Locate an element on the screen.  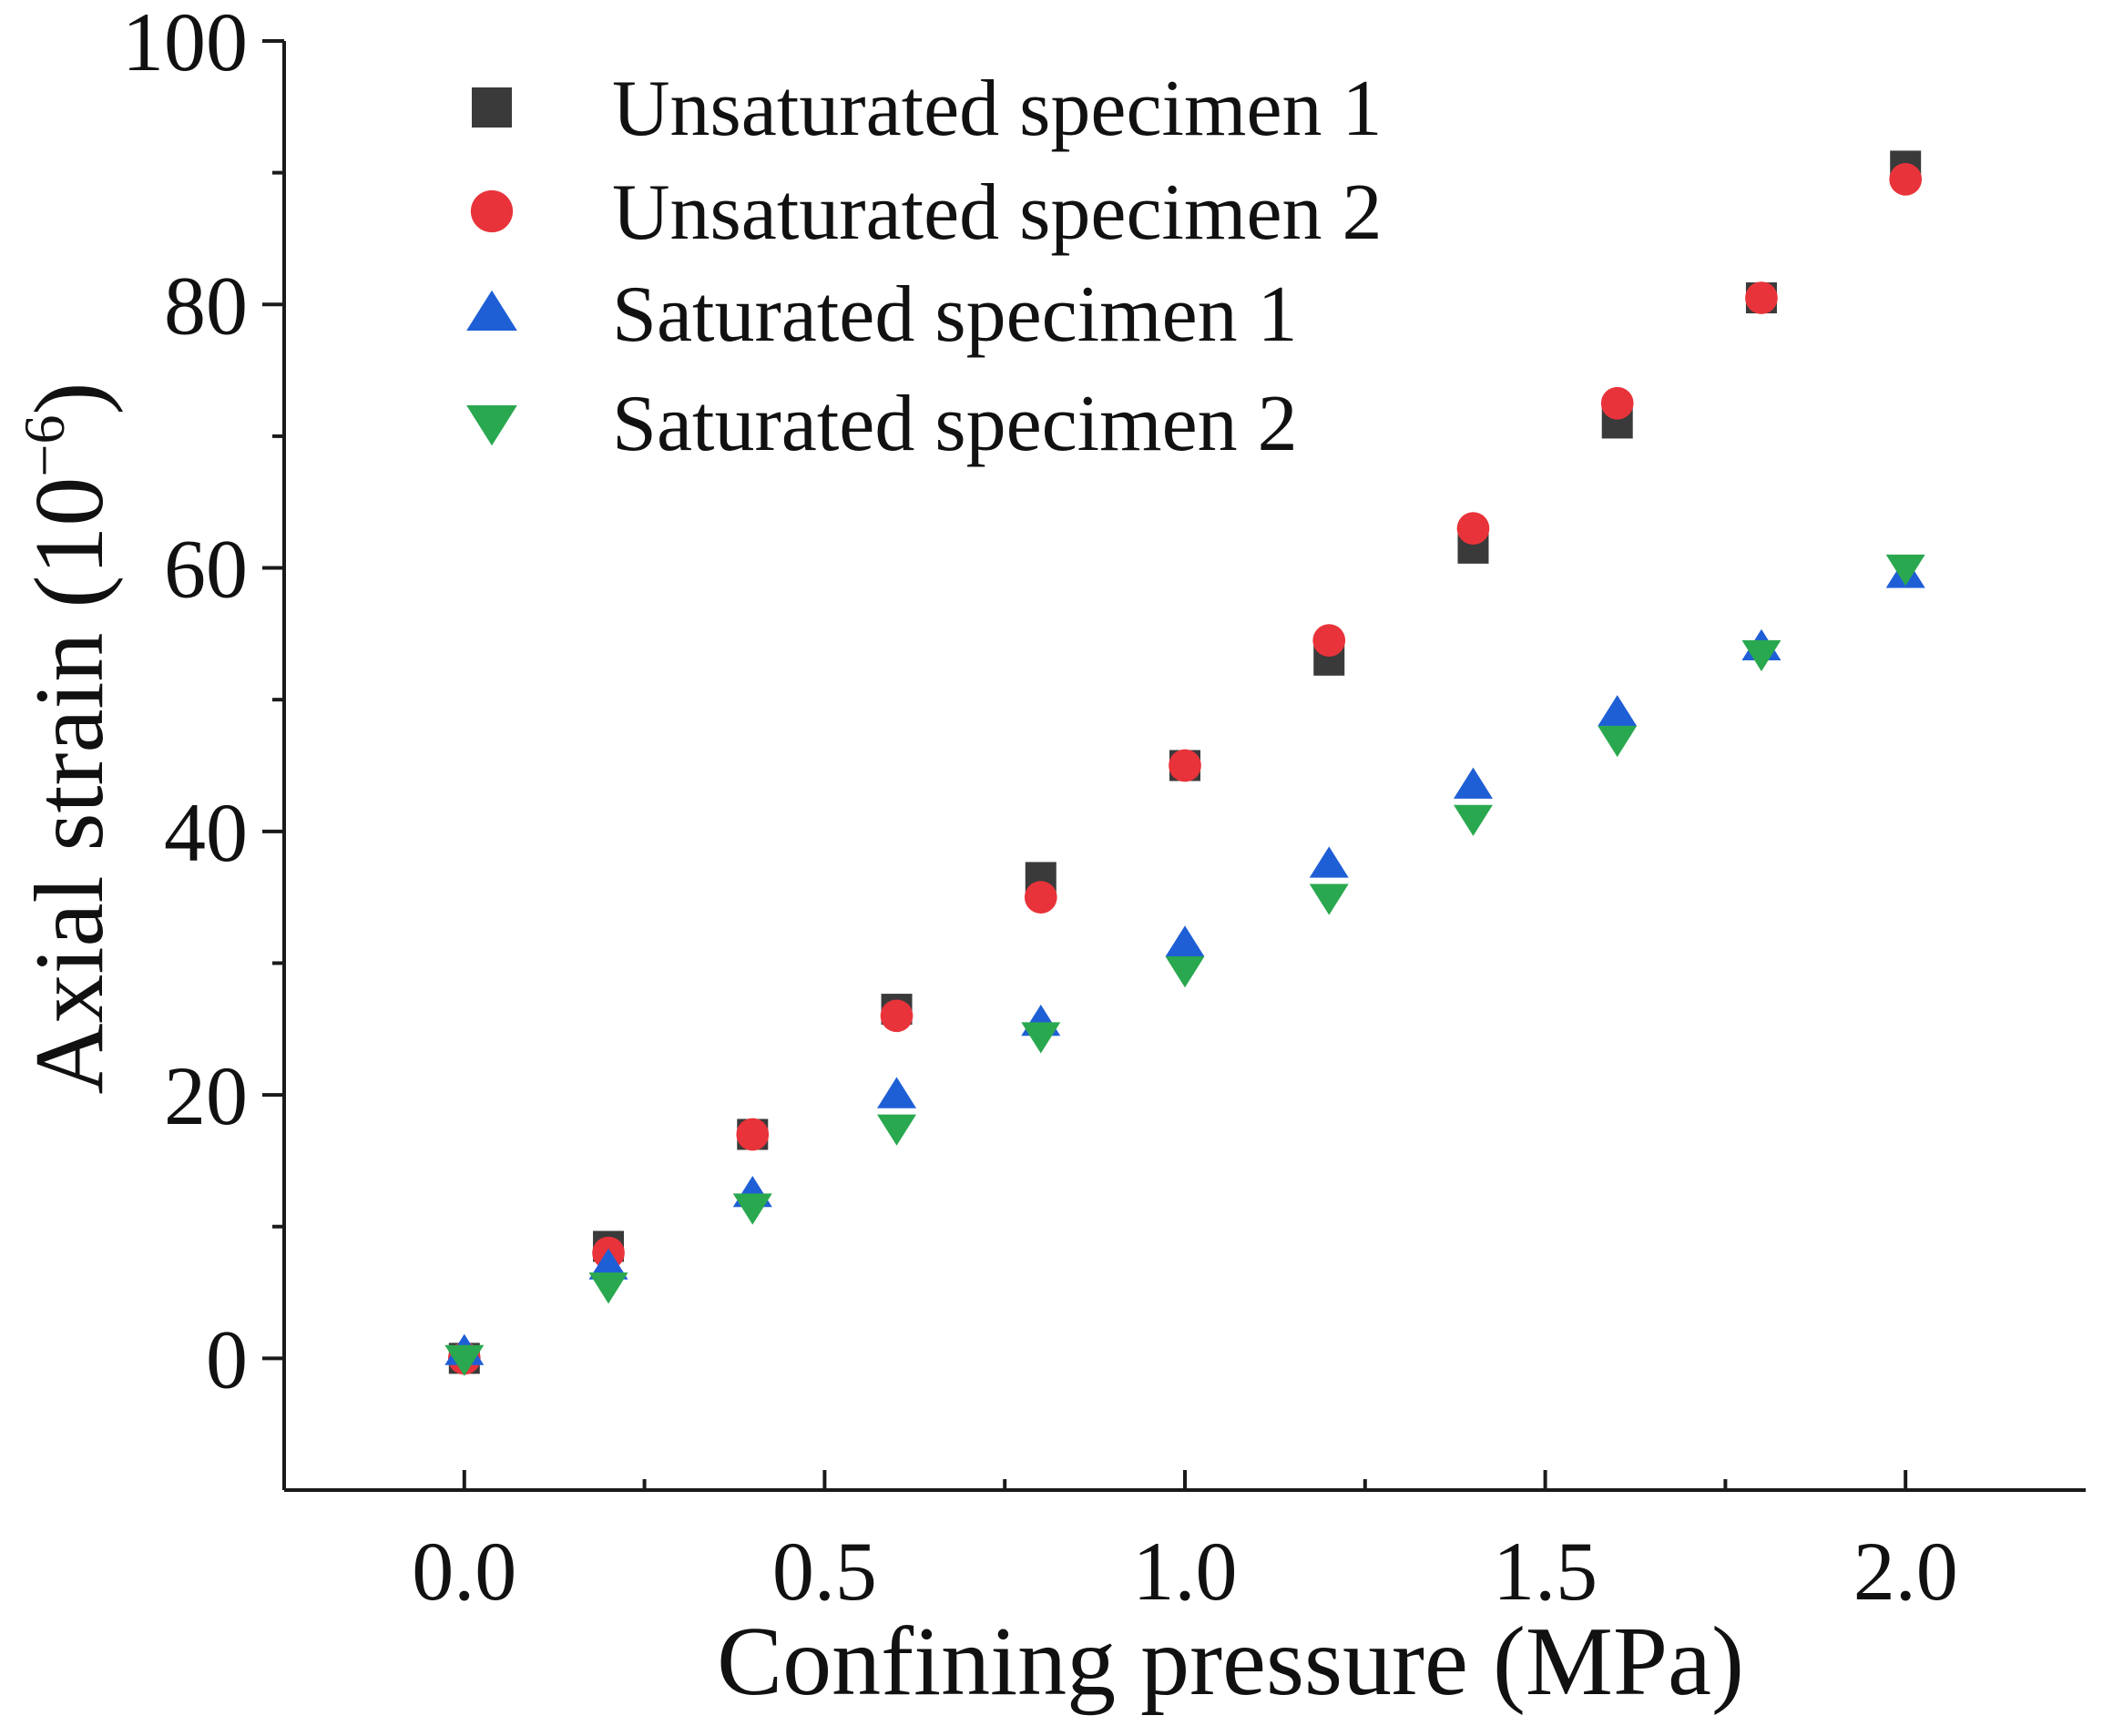
y-tick-label: 20 is located at coordinates (206, 1095).